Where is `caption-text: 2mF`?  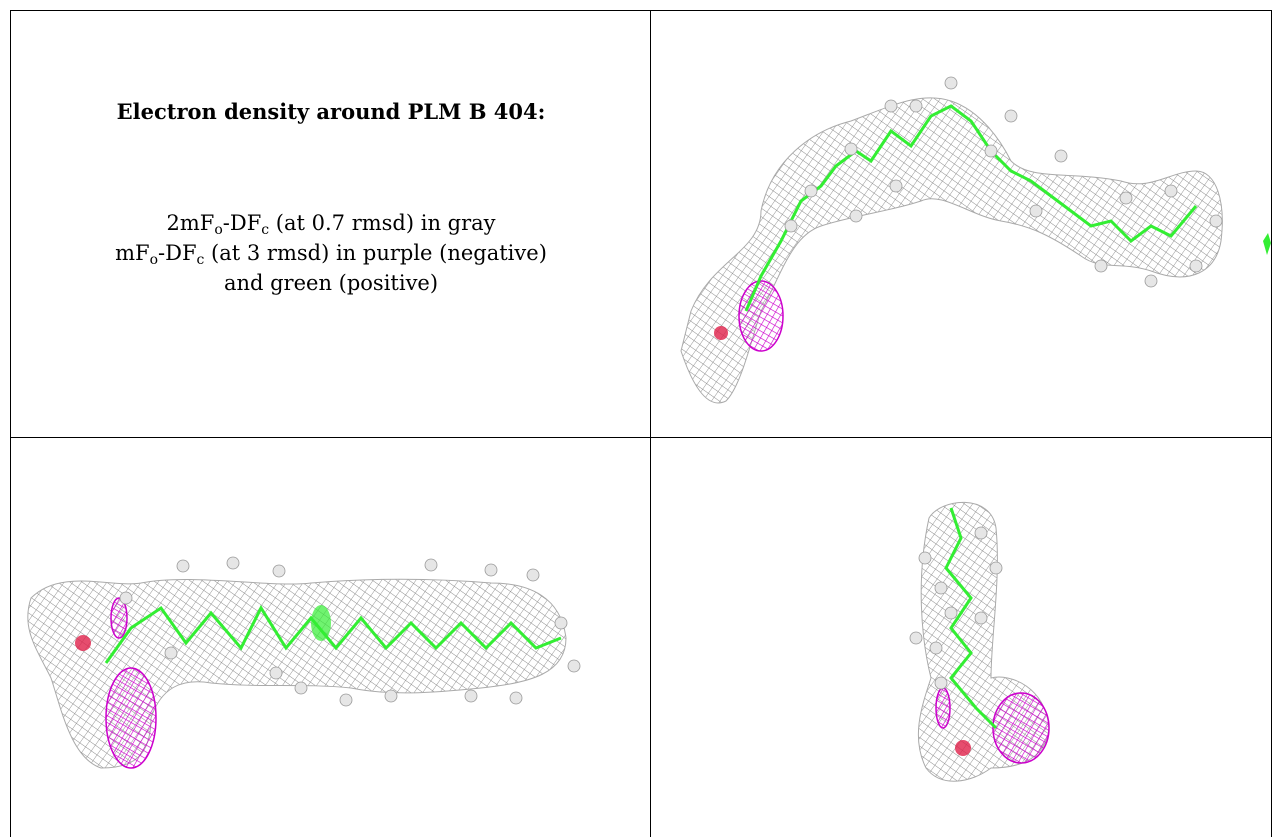 caption-text: 2mF is located at coordinates (190, 223).